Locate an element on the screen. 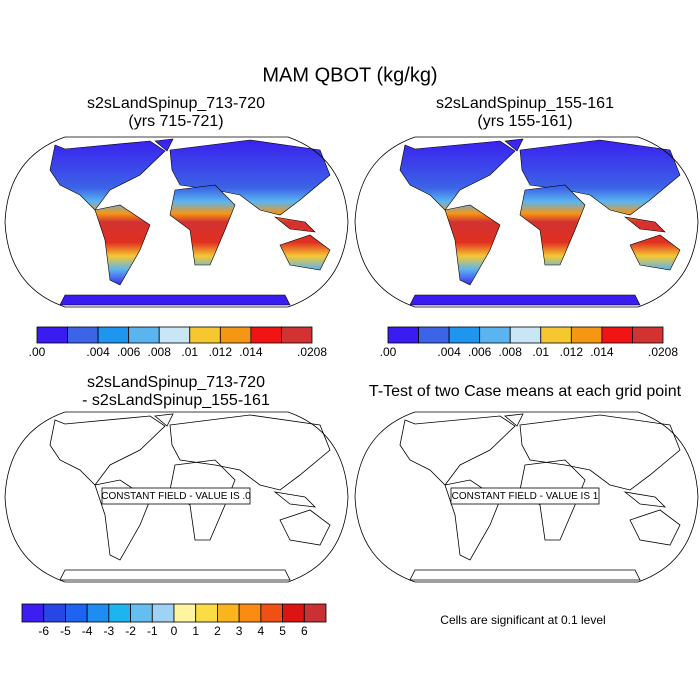  colorbar-label: -6 is located at coordinates (43, 631).